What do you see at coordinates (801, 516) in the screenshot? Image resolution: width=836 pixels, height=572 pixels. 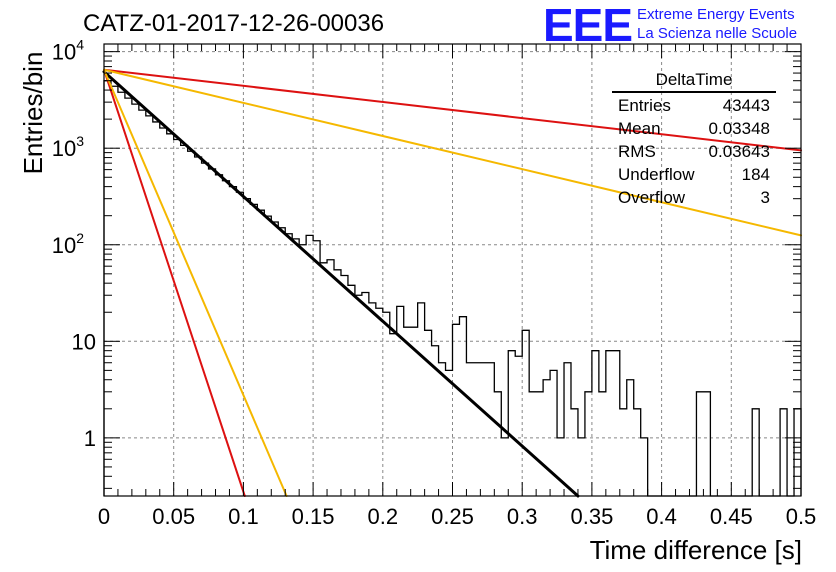 I see `x-tick-label: 0.5` at bounding box center [801, 516].